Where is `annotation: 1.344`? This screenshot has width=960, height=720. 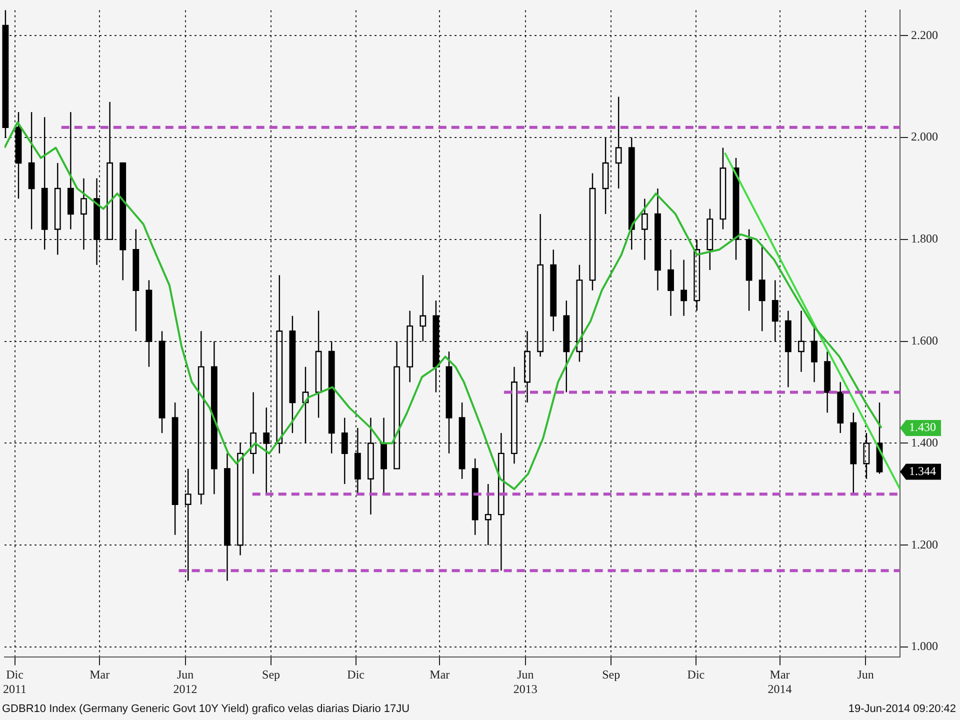
annotation: 1.344 is located at coordinates (922, 471).